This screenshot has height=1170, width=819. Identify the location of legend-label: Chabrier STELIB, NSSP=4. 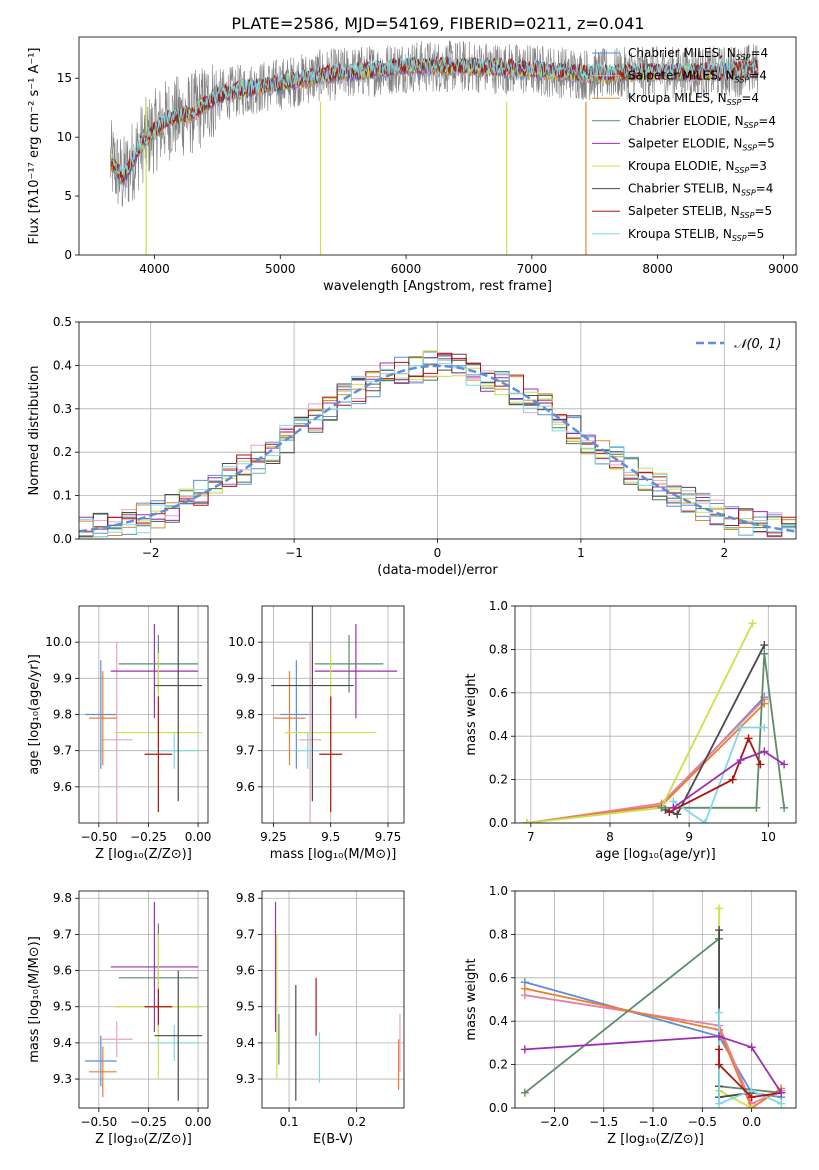
(700, 190).